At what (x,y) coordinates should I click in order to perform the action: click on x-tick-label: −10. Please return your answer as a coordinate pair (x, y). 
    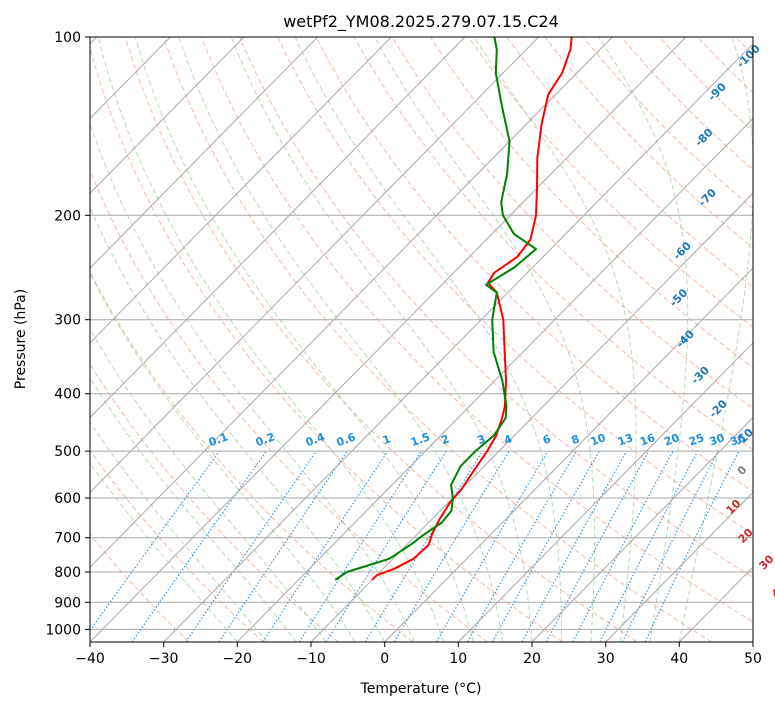
    Looking at the image, I should click on (311, 659).